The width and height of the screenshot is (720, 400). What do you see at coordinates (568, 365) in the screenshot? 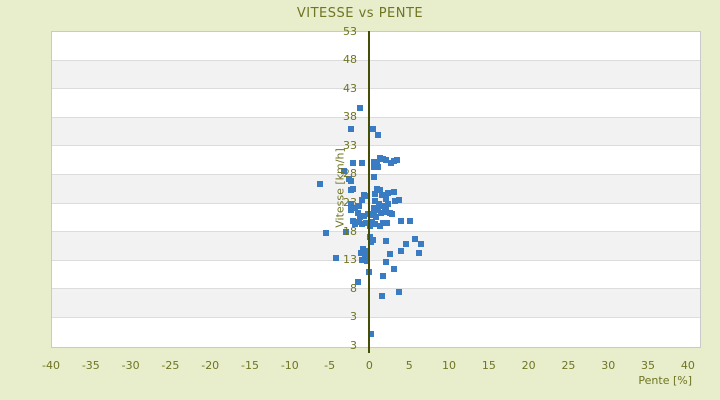
I see `x-tick-label: 25` at bounding box center [568, 365].